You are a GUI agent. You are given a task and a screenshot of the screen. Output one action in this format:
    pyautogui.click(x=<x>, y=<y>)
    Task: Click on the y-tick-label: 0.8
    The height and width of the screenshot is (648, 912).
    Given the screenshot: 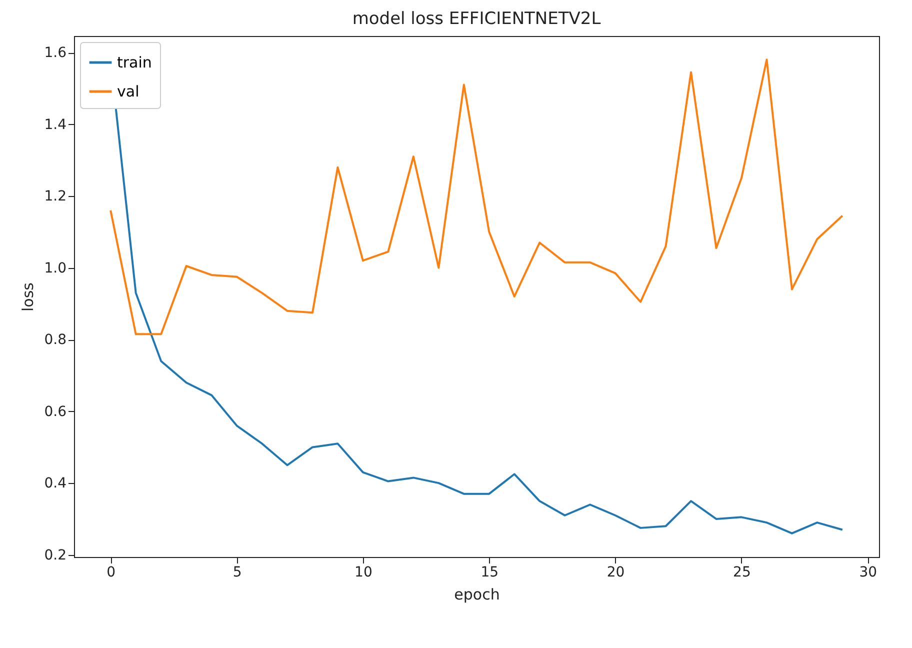 What is the action you would take?
    pyautogui.click(x=55, y=340)
    